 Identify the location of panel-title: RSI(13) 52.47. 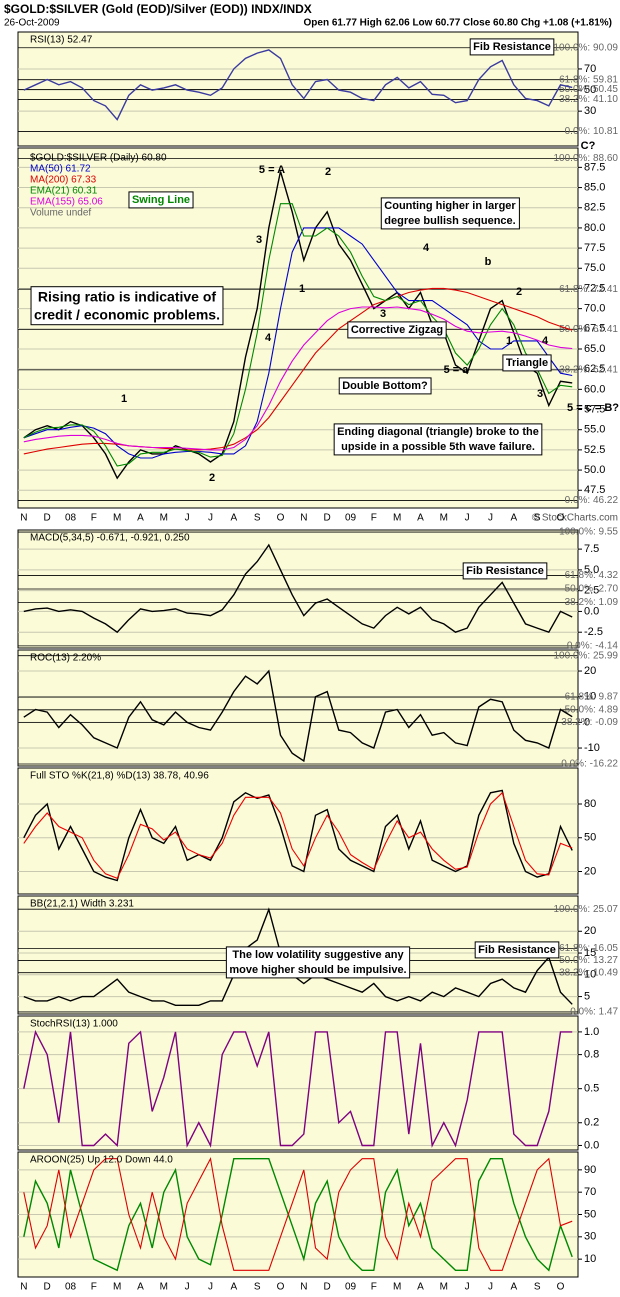
(61, 40).